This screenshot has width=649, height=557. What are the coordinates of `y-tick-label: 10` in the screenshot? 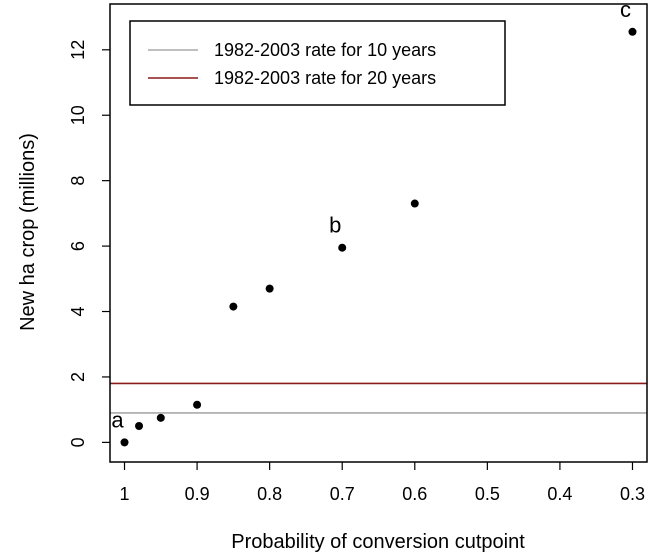 It's located at (78, 115).